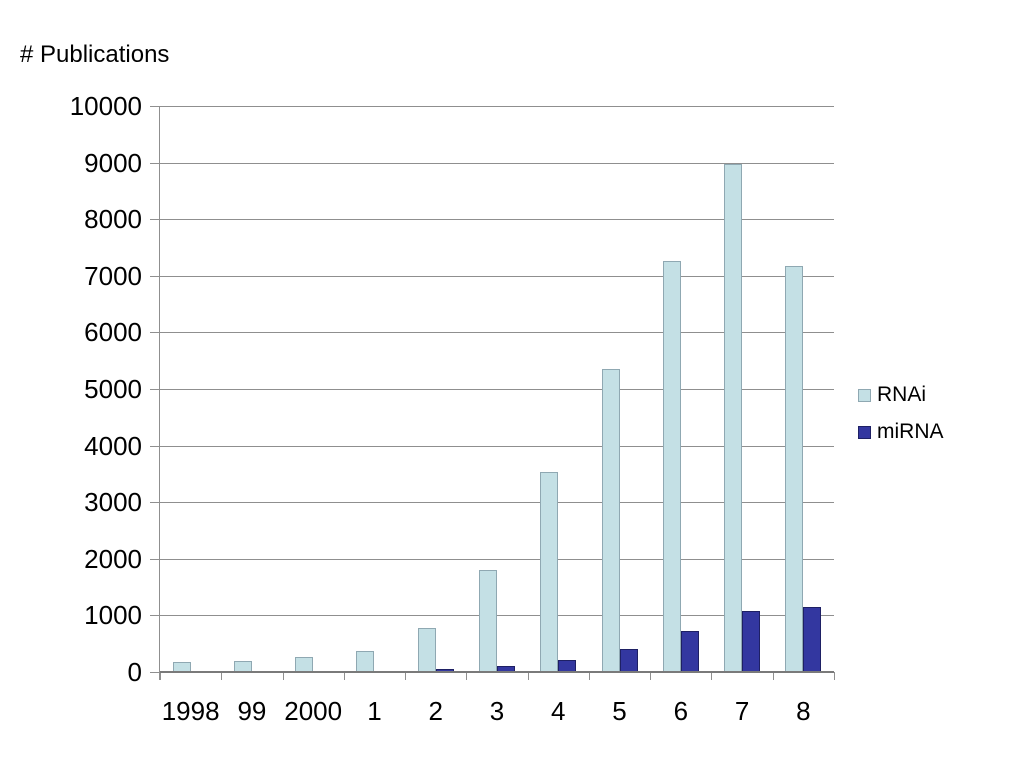 The image size is (1024, 768). What do you see at coordinates (619, 711) in the screenshot?
I see `x-tick-label: 5` at bounding box center [619, 711].